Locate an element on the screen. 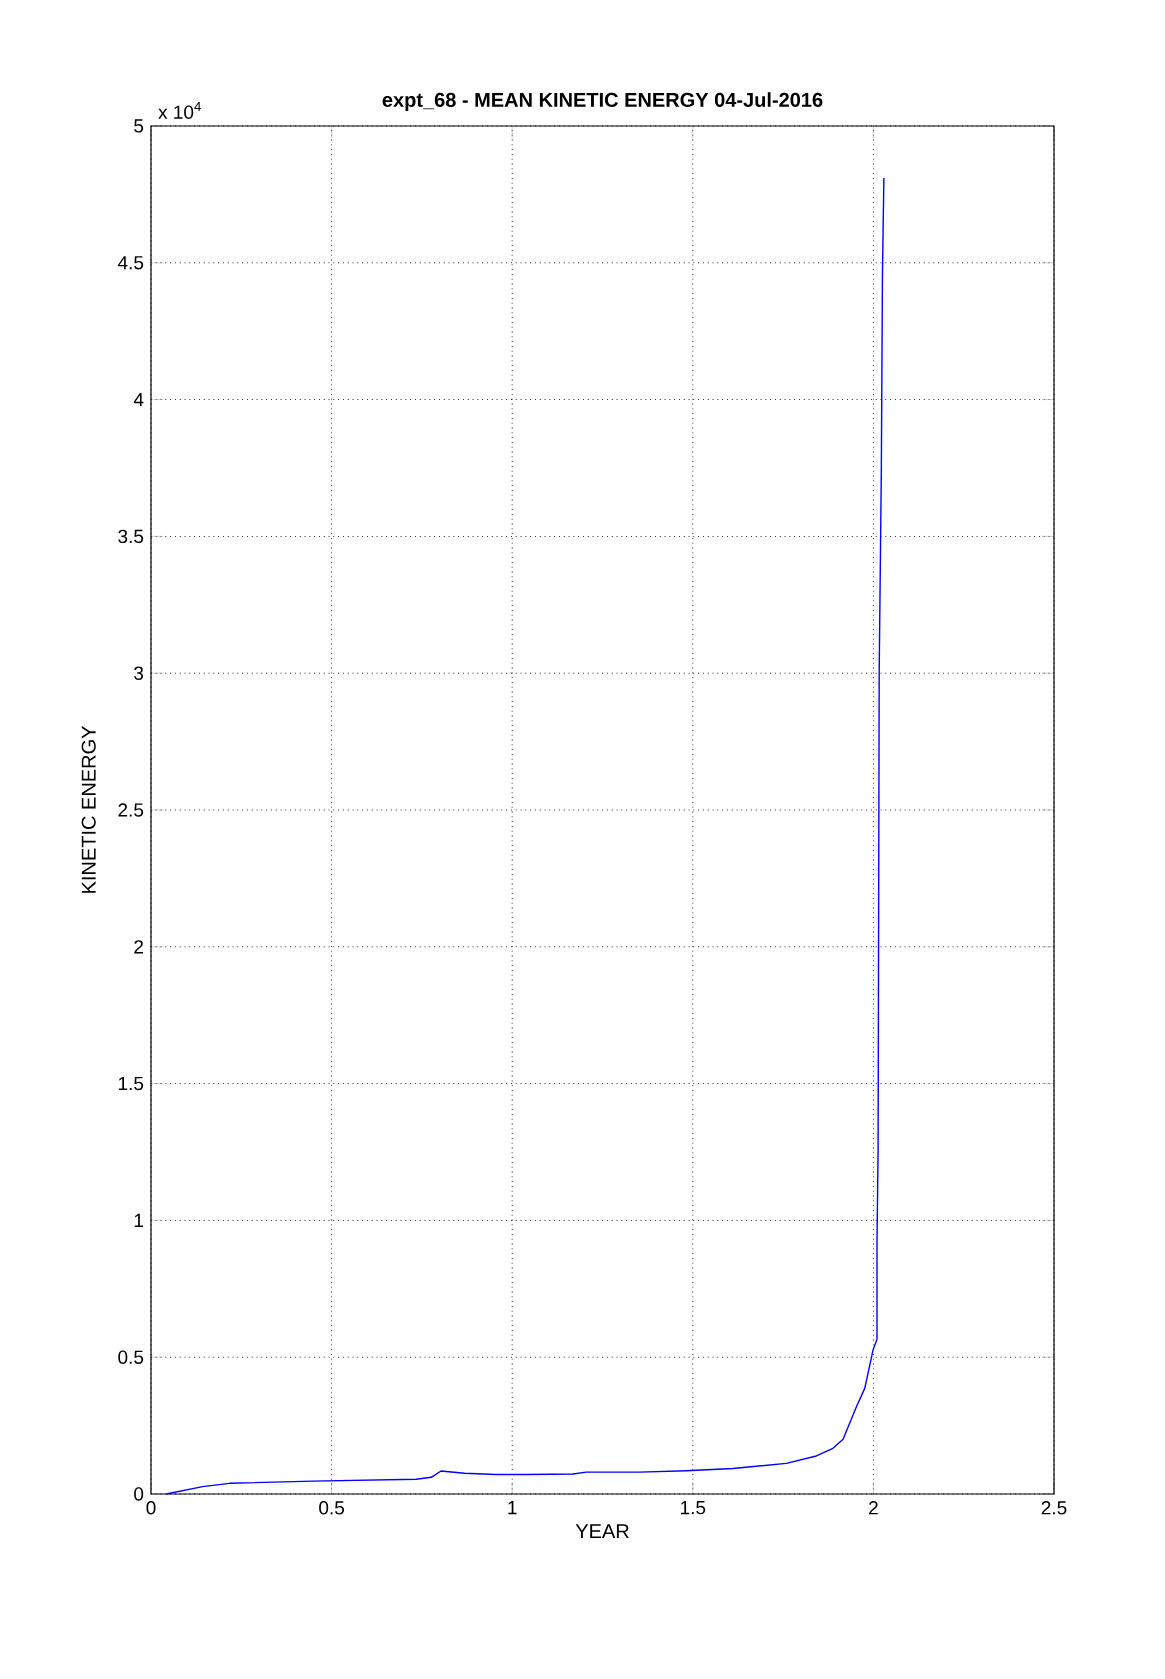 This screenshot has width=1165, height=1679. y-tick-label: 5 is located at coordinates (139, 126).